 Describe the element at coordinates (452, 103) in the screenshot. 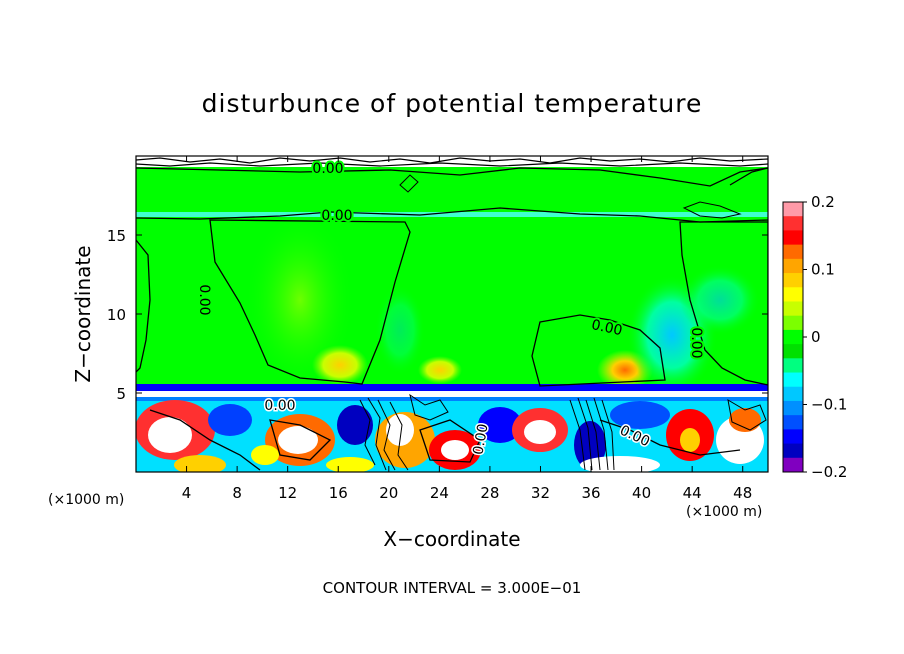

I see `chart-title: disturbunce of potential temperature` at that location.